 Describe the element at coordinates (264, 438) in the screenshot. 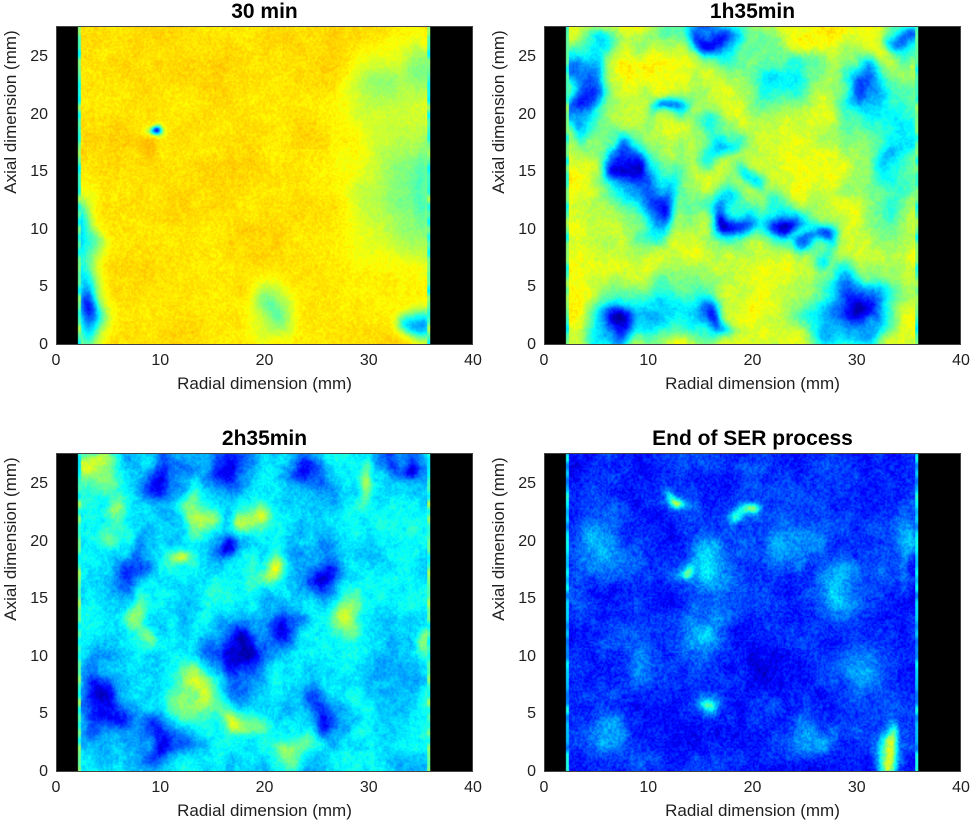

I see `panel-title: 2h35min` at that location.